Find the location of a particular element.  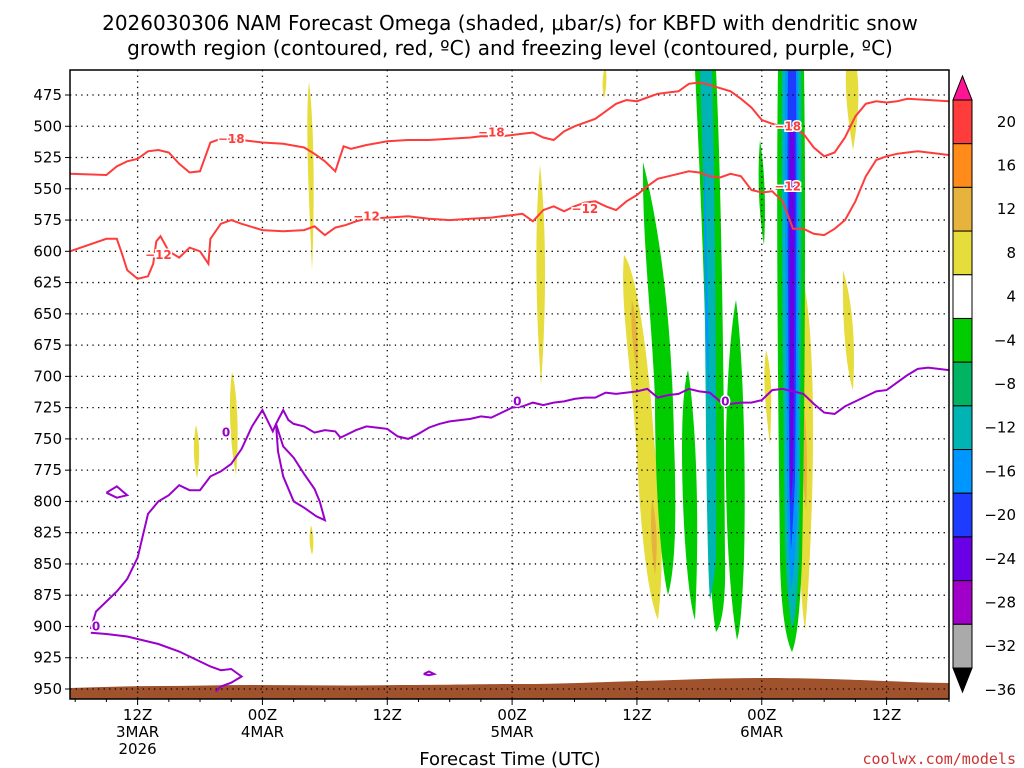

y-tick-label: 675 is located at coordinates (47, 345).